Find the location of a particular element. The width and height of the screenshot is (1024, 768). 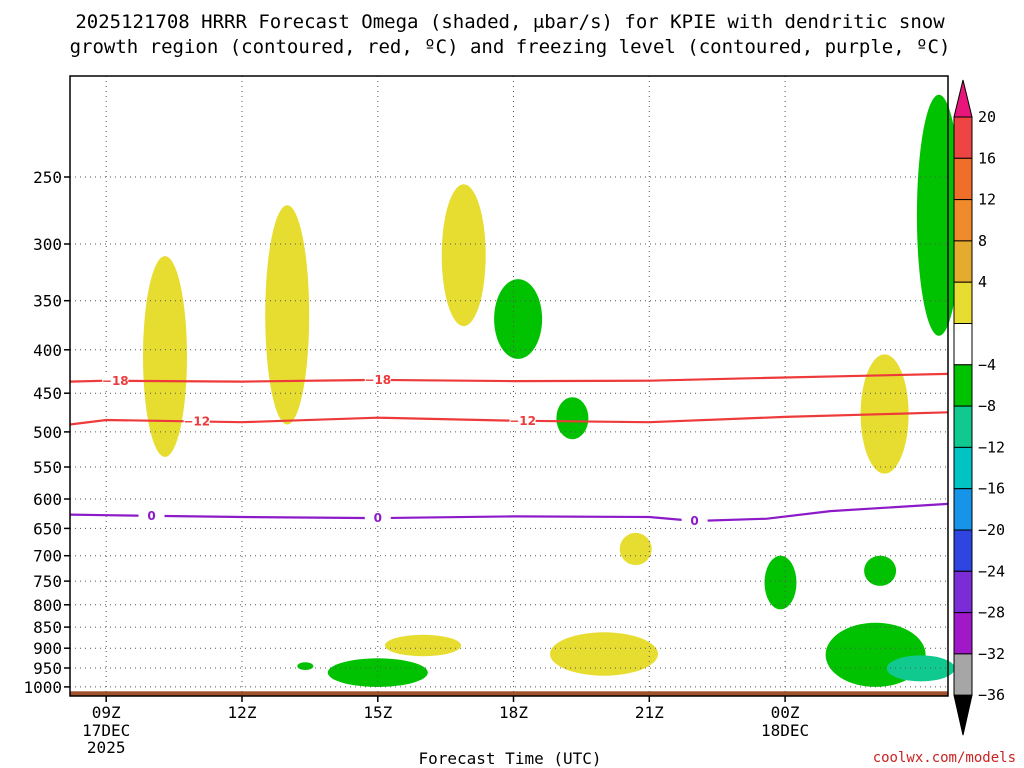

x-axis-label: Forecast Time (UTC) is located at coordinates (509, 758).